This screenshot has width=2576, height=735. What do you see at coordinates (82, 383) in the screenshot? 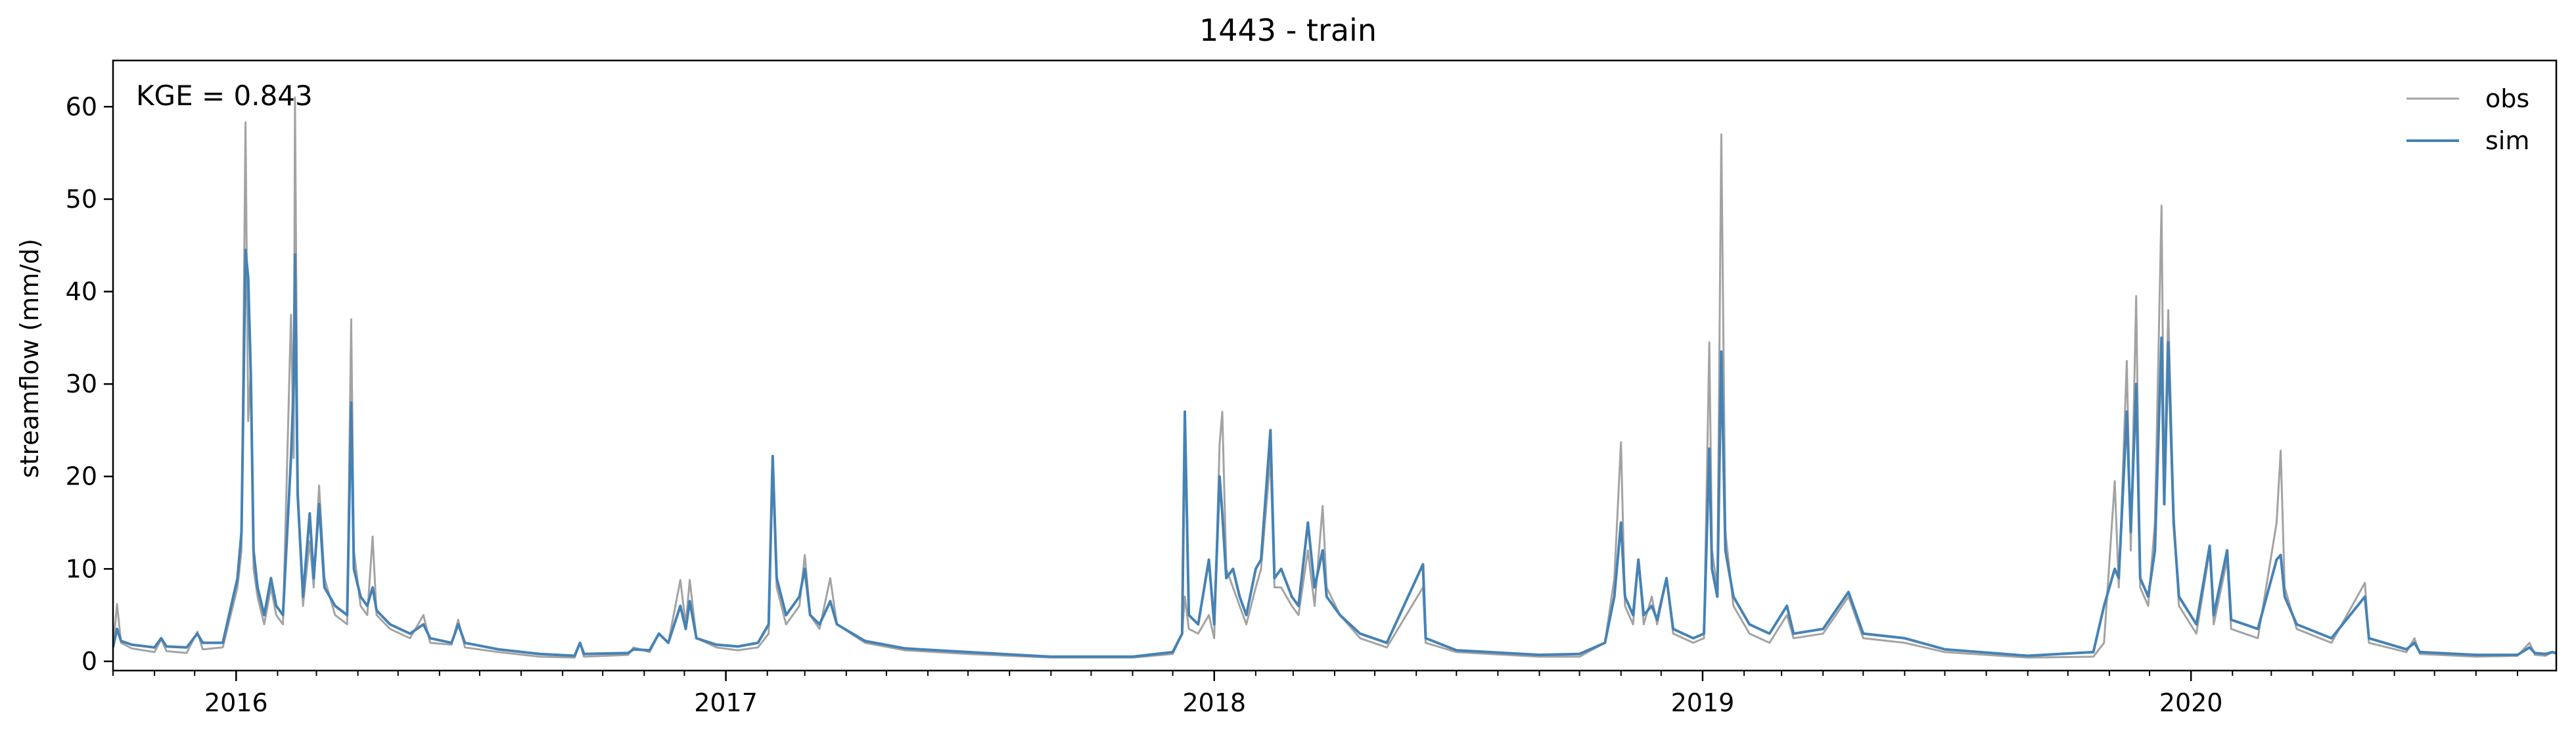
I see `y-tick-label: 30` at bounding box center [82, 383].